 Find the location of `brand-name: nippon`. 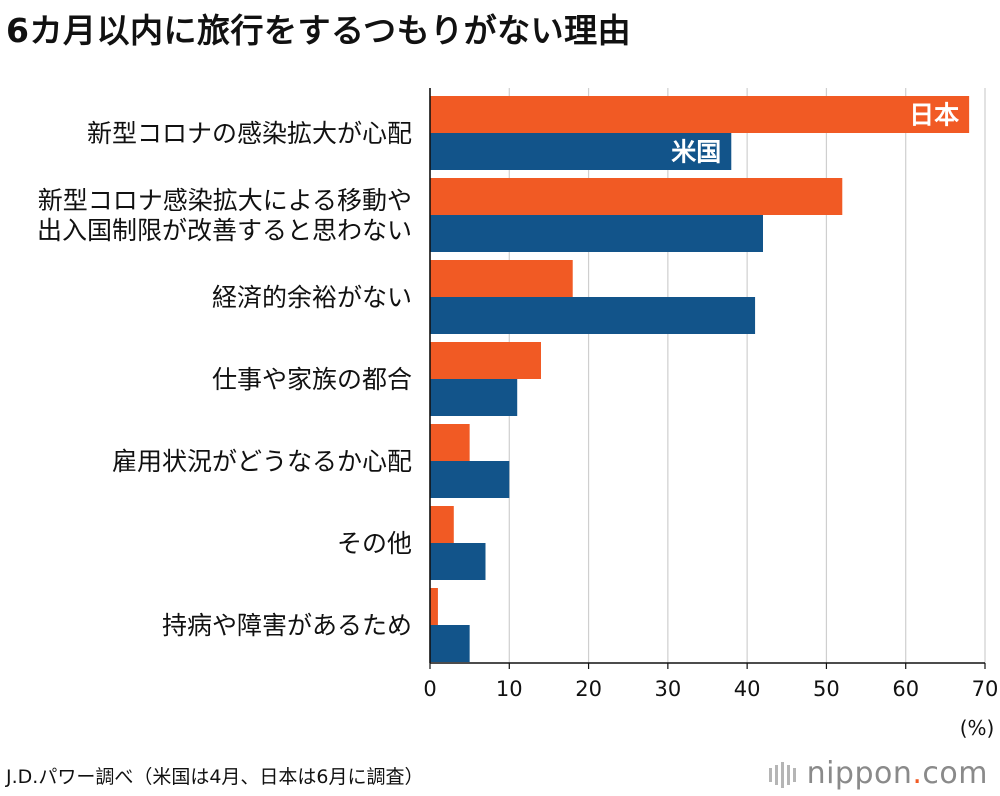

brand-name: nippon is located at coordinates (859, 773).